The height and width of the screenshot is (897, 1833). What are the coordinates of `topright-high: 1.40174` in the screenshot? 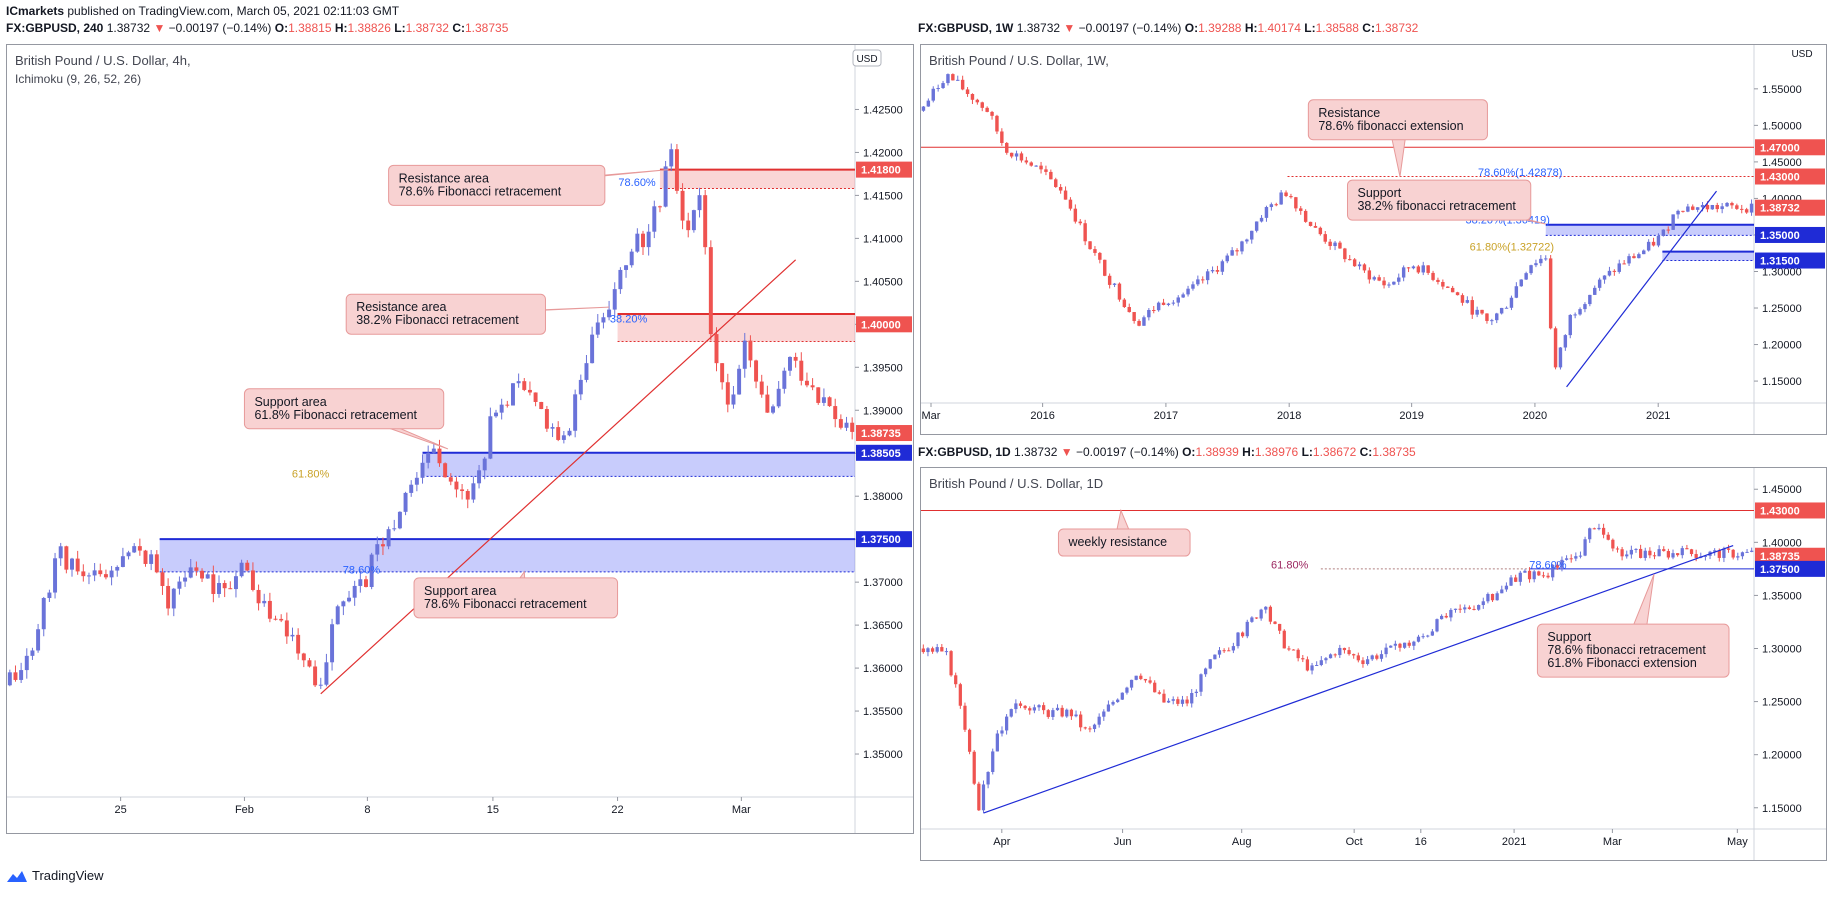 It's located at (1279, 28).